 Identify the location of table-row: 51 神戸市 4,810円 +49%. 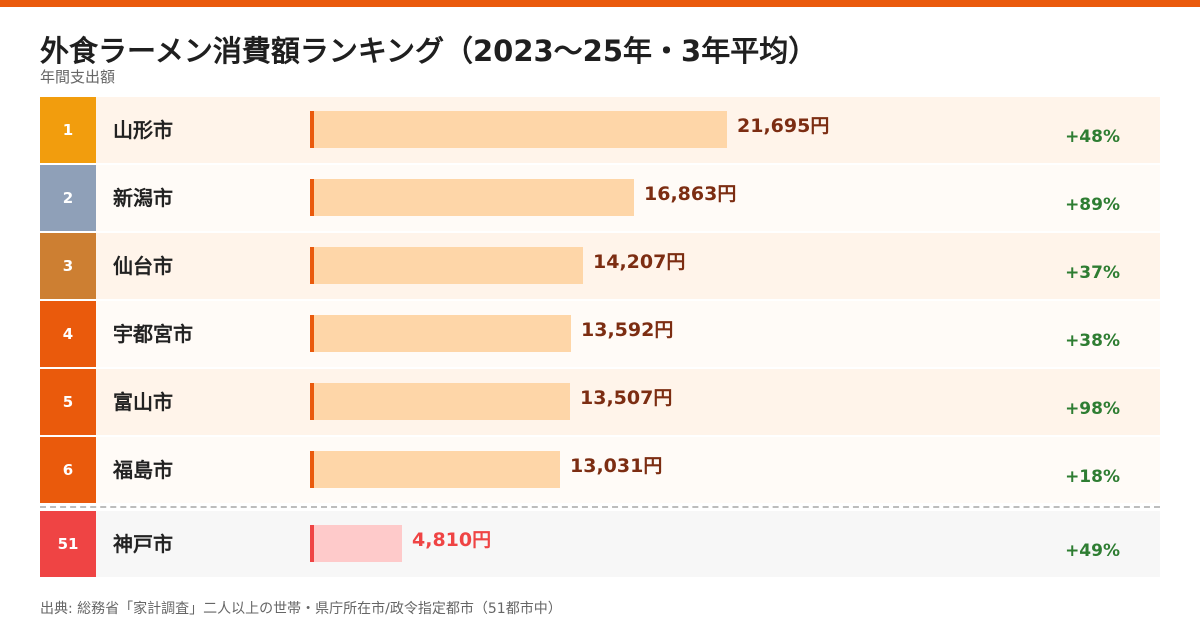
(600, 544).